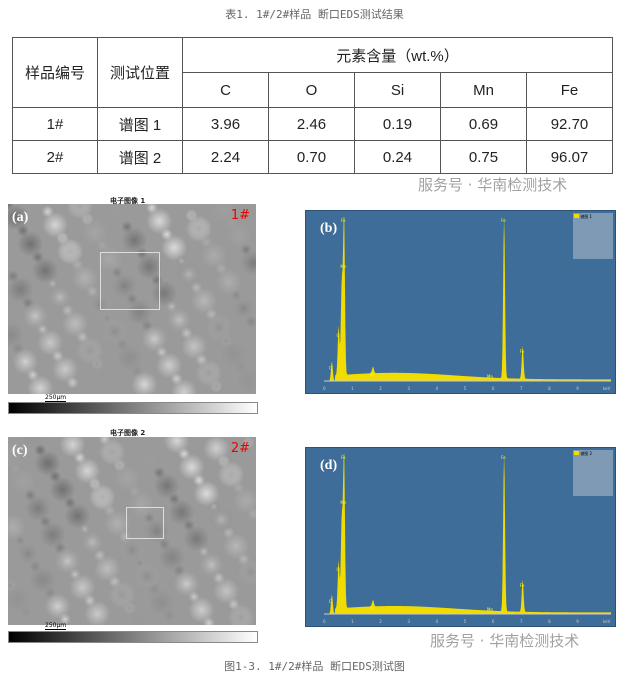 Image resolution: width=629 pixels, height=678 pixels. What do you see at coordinates (55, 157) in the screenshot?
I see `cell-sample: 2#` at bounding box center [55, 157].